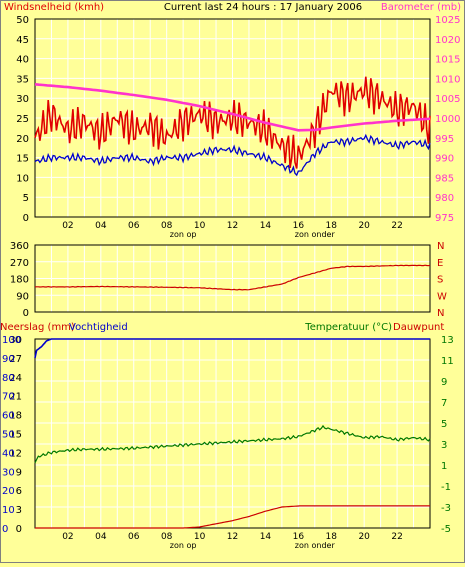 This screenshot has width=465, height=567. I want to click on rain-y-tick: 24, so click(15, 378).